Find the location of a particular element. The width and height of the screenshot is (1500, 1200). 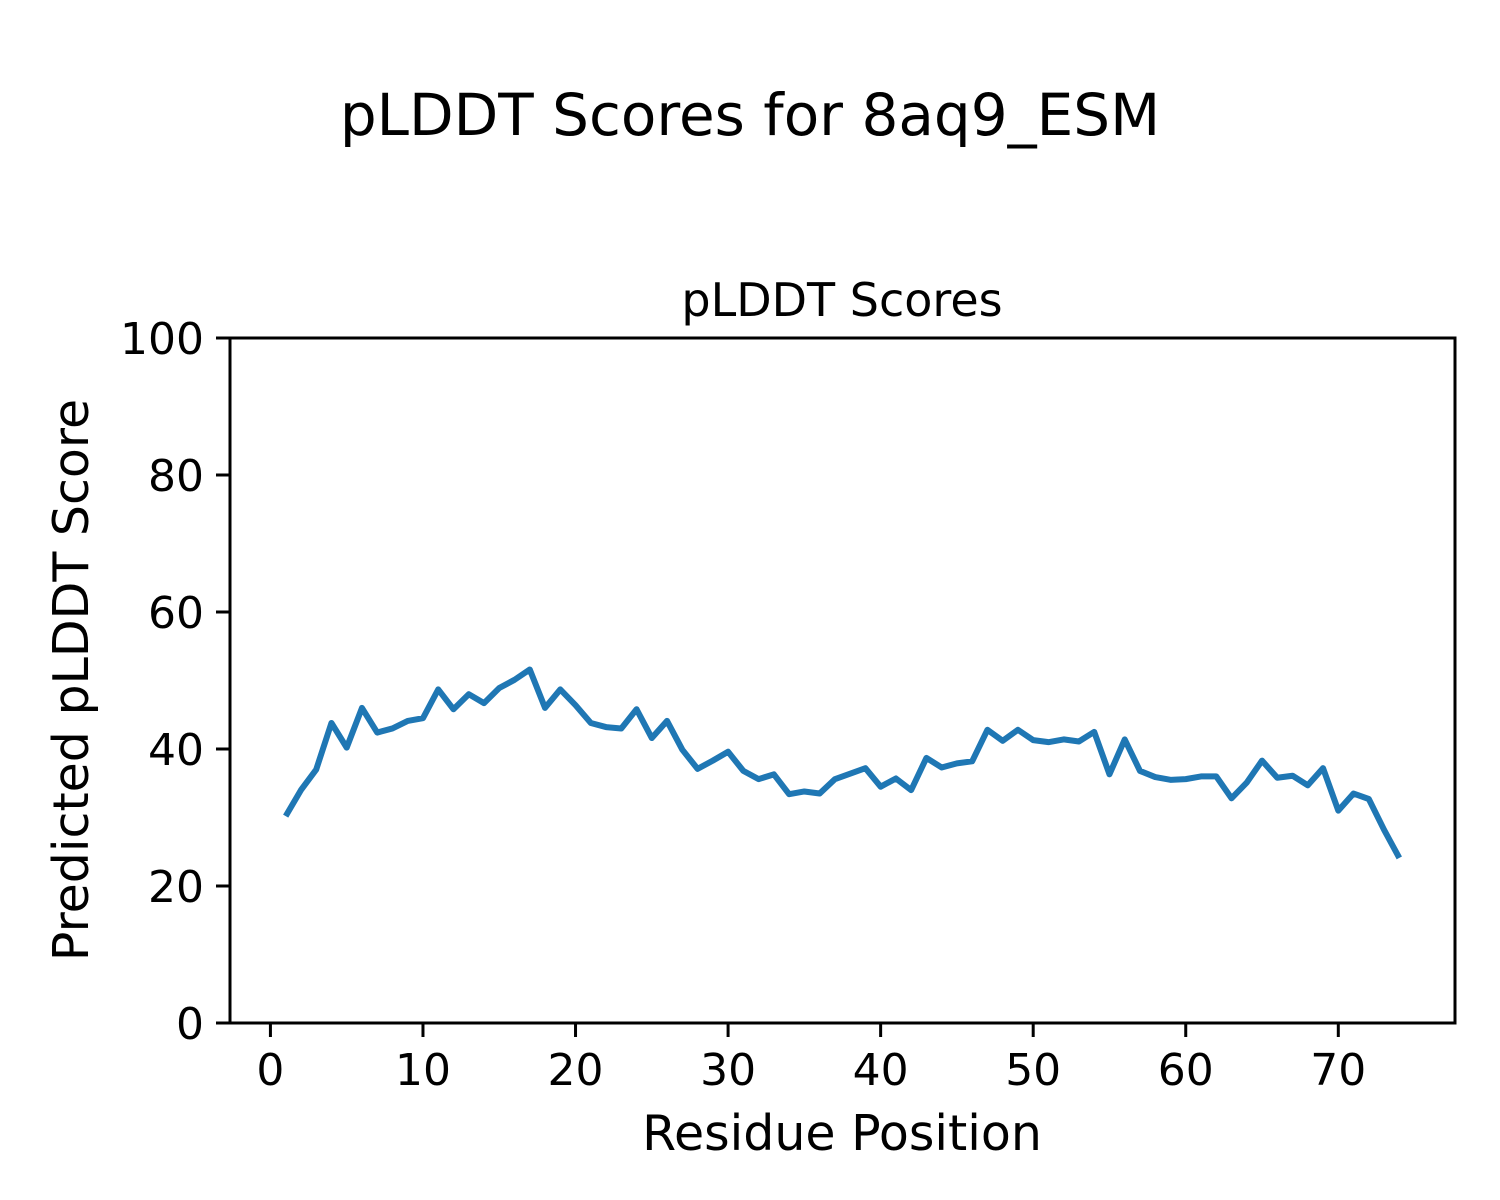

x-tick-group: 0 10 20 30 40 50 60 70 is located at coordinates (811, 1059).